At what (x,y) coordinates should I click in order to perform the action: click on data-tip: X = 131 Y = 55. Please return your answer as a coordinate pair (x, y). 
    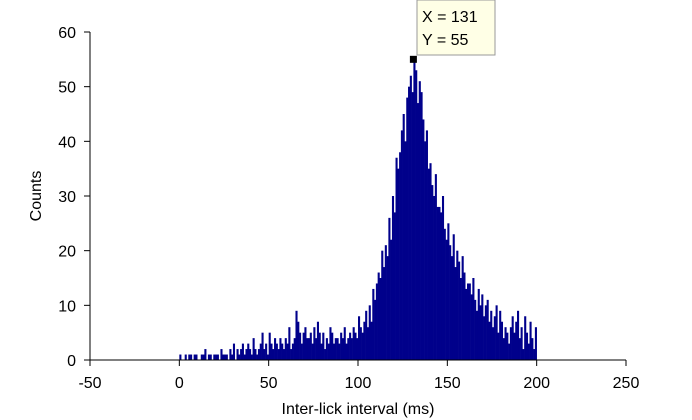
    Looking at the image, I should click on (452, 31).